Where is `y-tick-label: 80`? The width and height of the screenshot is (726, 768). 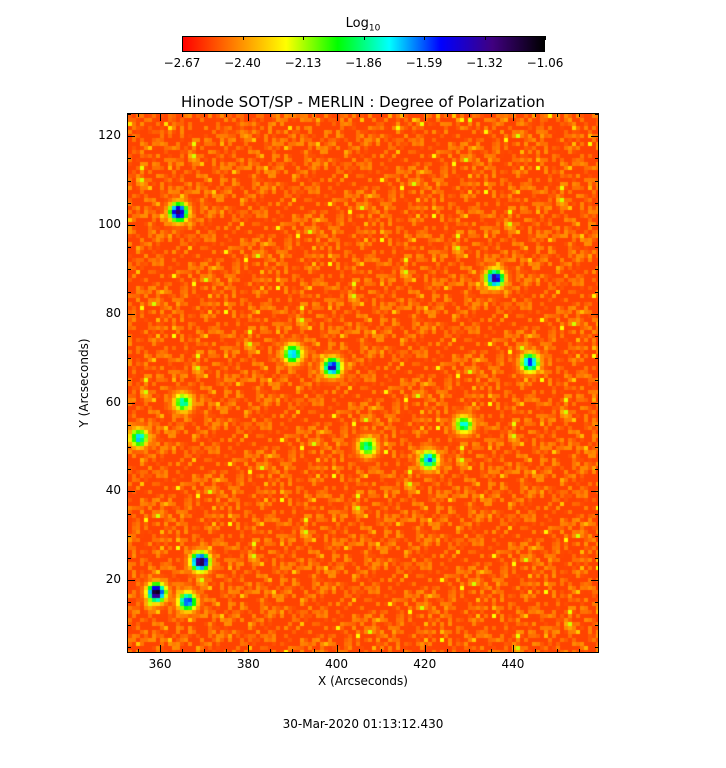 y-tick-label: 80 is located at coordinates (113, 312).